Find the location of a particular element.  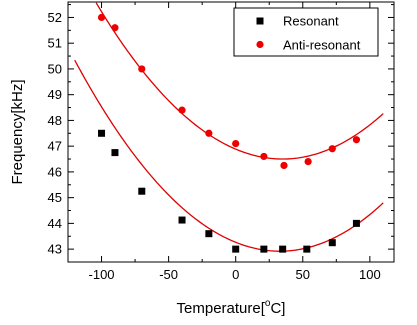

x-tick-label: -100 is located at coordinates (102, 274).